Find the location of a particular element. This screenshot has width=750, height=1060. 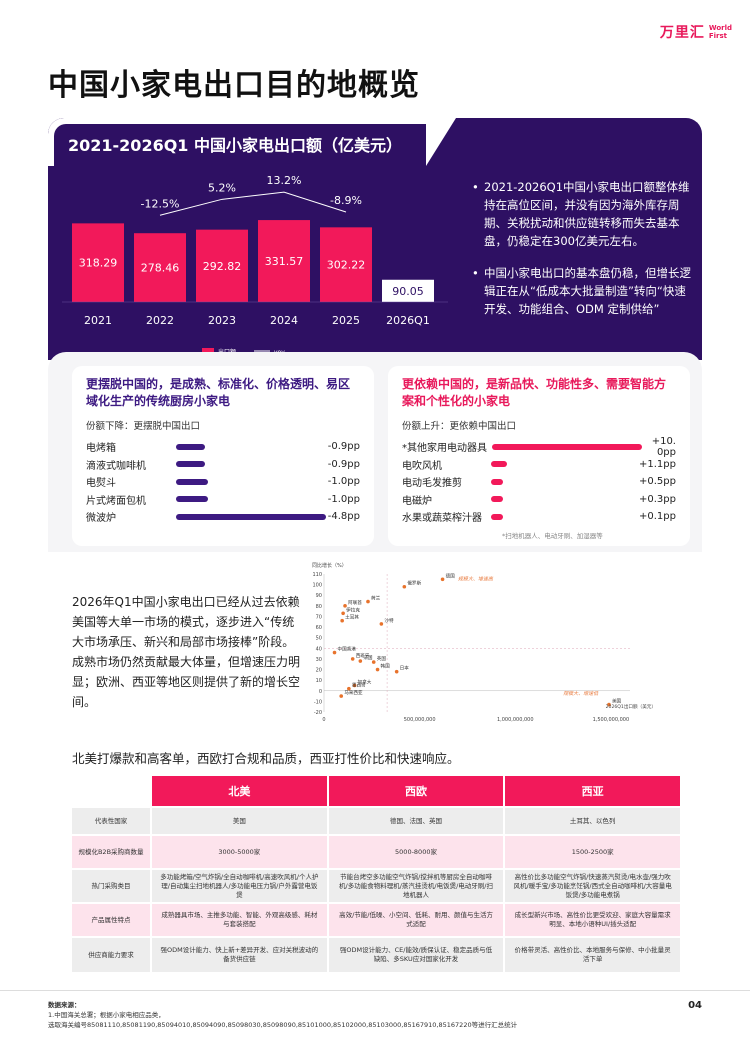

point-label: 沙特 is located at coordinates (389, 620).